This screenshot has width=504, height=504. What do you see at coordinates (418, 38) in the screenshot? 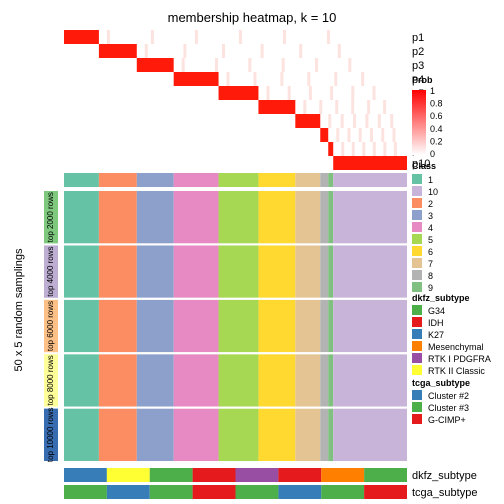
I see `membership-row-label: p1` at bounding box center [418, 38].